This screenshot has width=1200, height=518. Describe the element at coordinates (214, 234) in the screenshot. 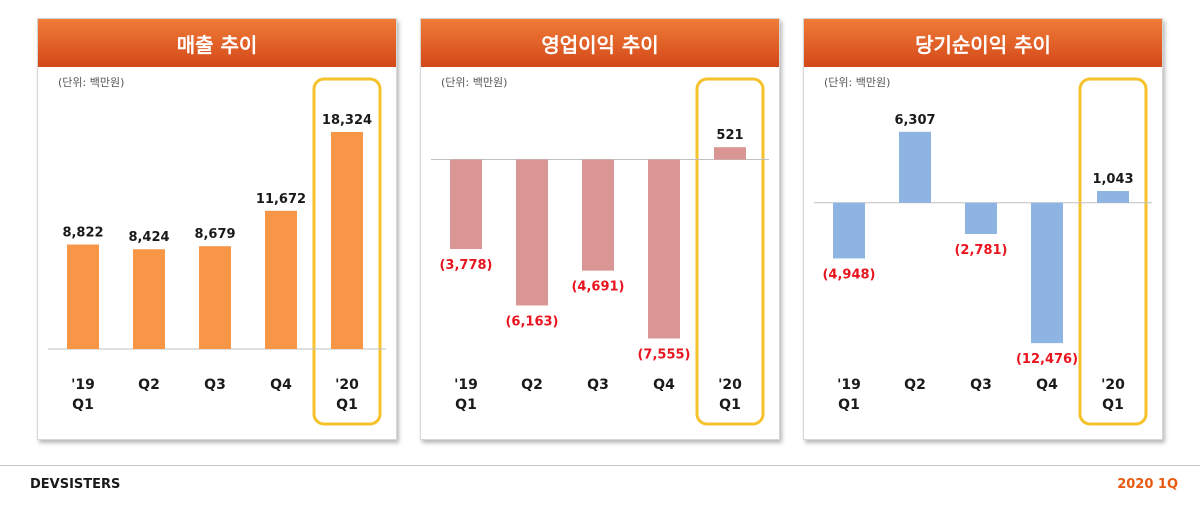

I see `sales-value-label: 8,679` at that location.